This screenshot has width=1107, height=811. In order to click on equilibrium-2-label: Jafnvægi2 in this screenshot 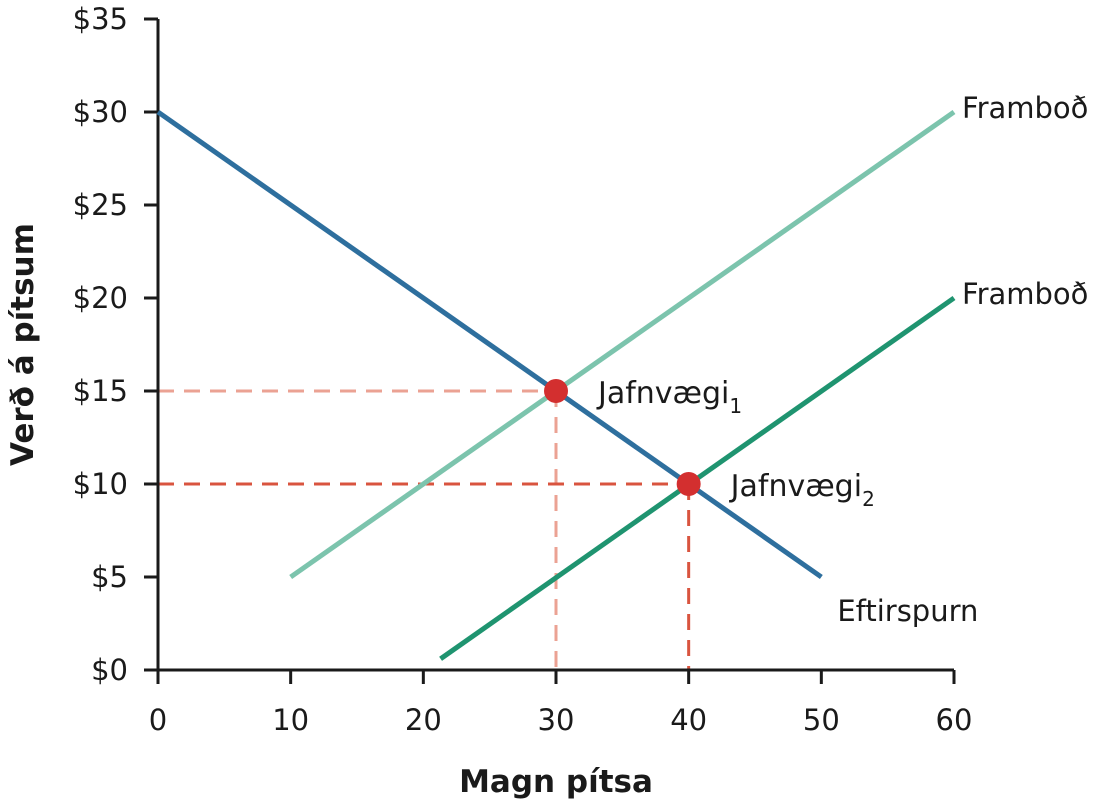, I will do `click(802, 490)`.